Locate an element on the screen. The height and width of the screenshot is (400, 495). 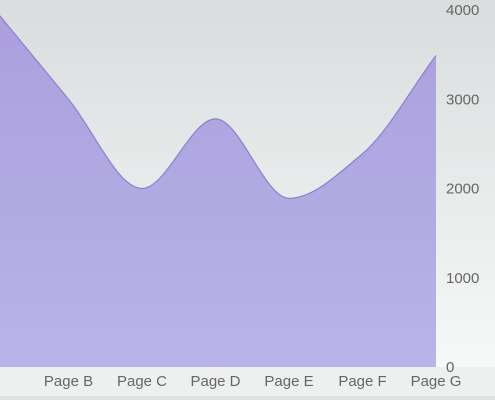
x-tick-label-page-g: Page G is located at coordinates (436, 381).